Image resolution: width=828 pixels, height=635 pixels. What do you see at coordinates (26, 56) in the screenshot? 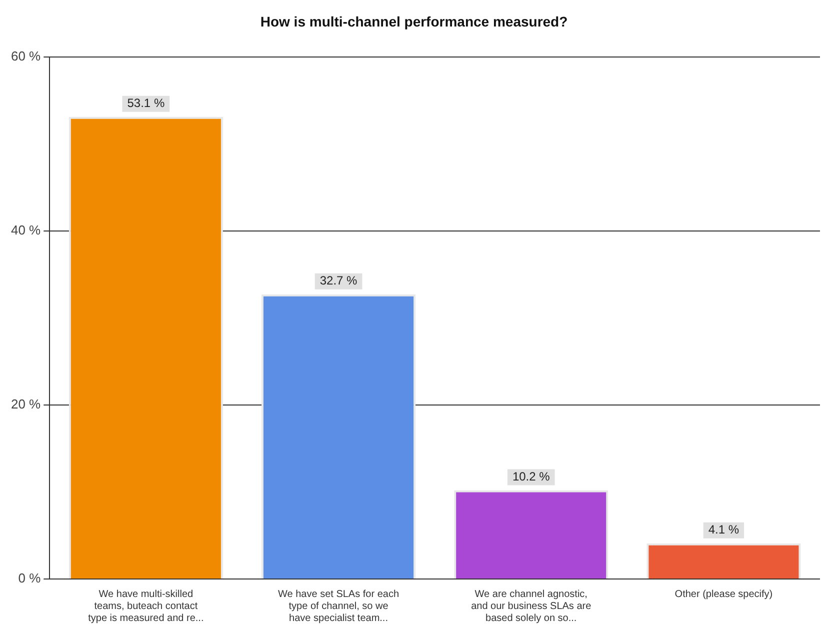
I see `y-tick-label: 60 %` at bounding box center [26, 56].